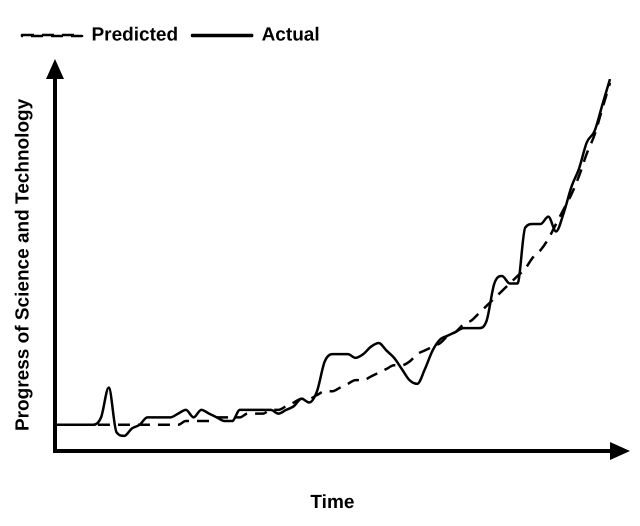 The width and height of the screenshot is (640, 526). I want to click on legend-label: Predicted, so click(135, 35).